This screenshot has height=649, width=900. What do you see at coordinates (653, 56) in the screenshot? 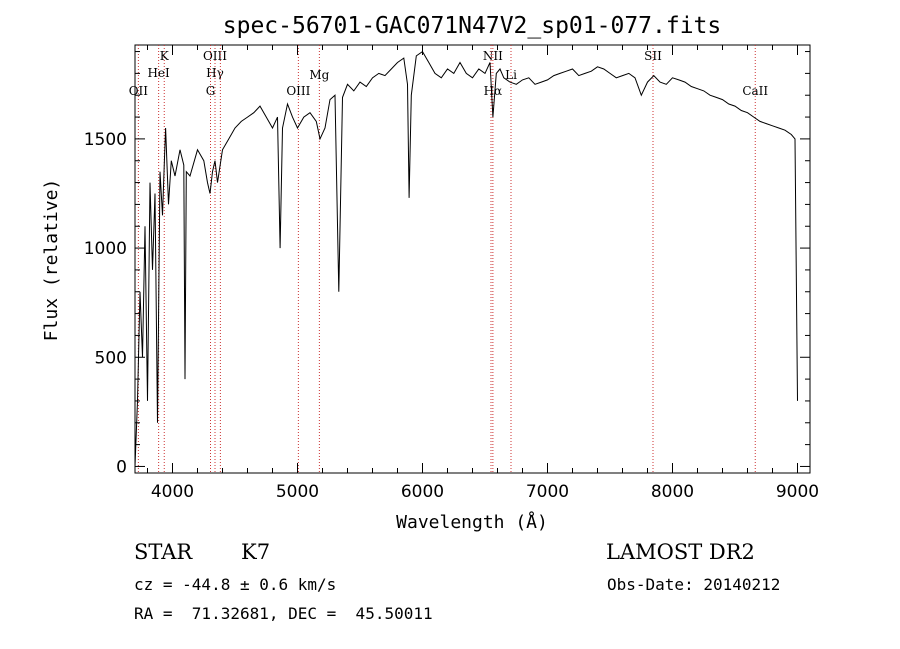
I see `spectral-line-label: SII` at bounding box center [653, 56].